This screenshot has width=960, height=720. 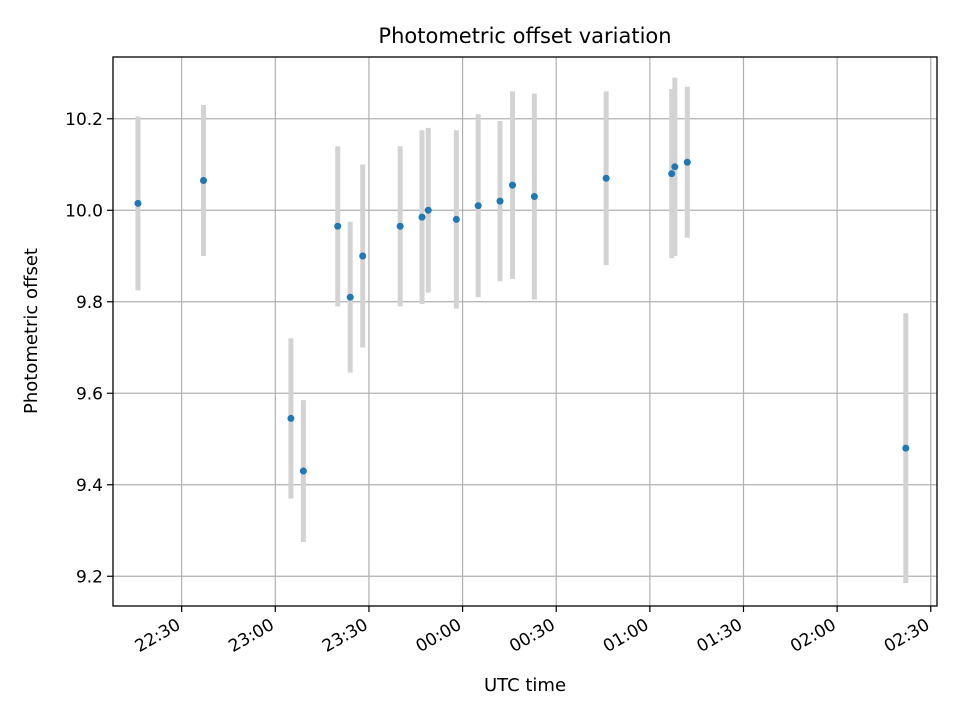 What do you see at coordinates (89, 577) in the screenshot?
I see `y-tick-label: 9.2` at bounding box center [89, 577].